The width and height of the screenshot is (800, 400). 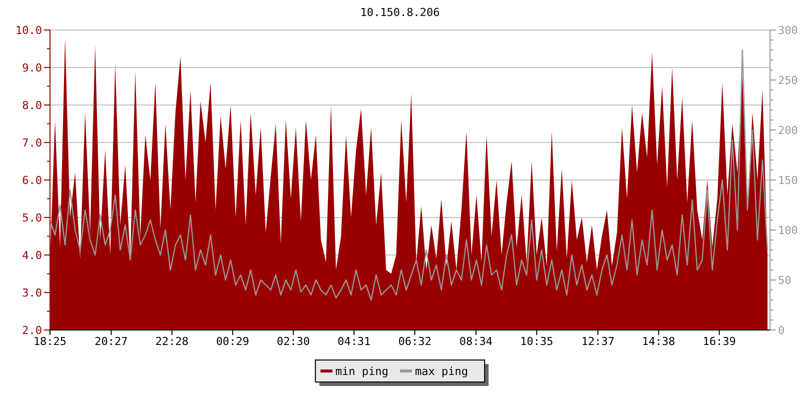 I want to click on y-tick-label: 6.0, so click(x=32, y=180).